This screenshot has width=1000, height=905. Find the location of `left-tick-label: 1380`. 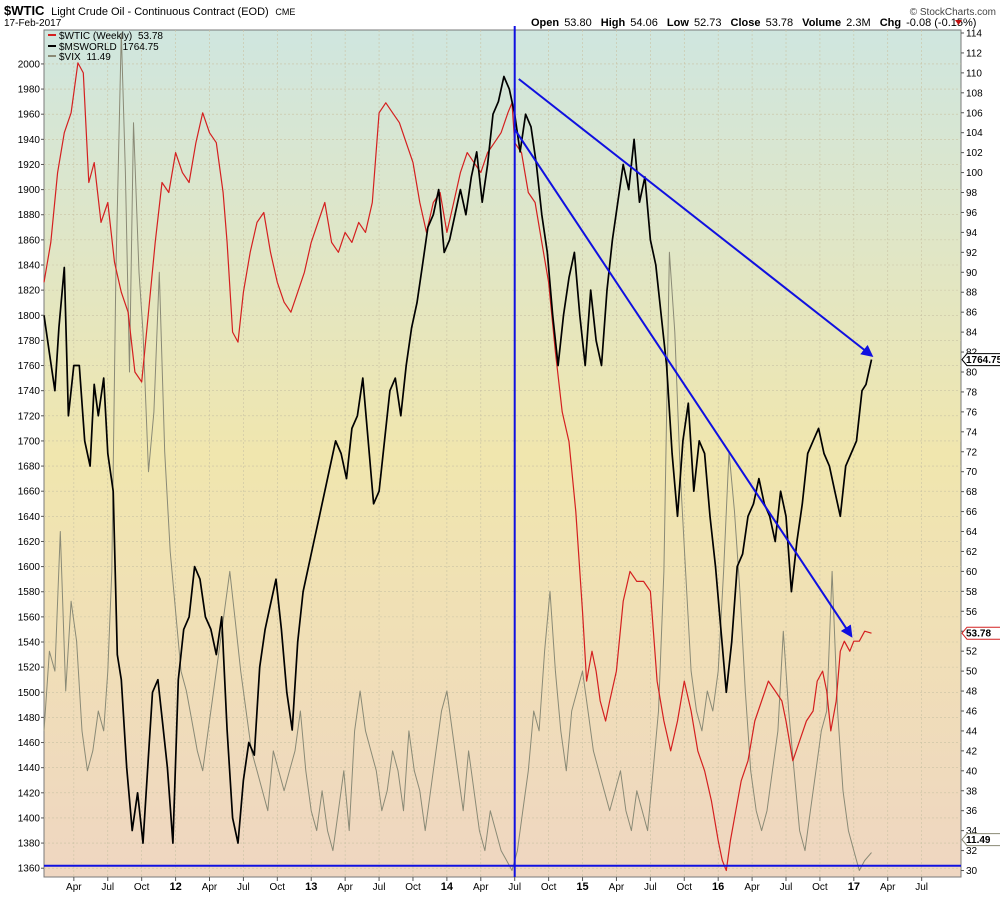

left-tick-label: 1380 is located at coordinates (29, 844).